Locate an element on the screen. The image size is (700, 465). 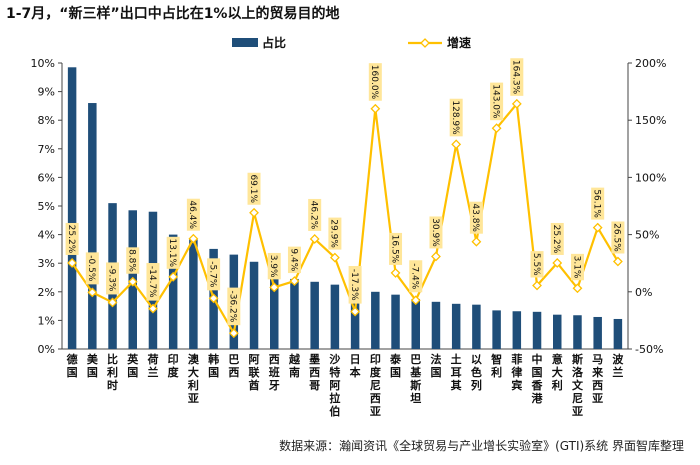
growth-label-text: -9.3% is located at coordinates (111, 278).